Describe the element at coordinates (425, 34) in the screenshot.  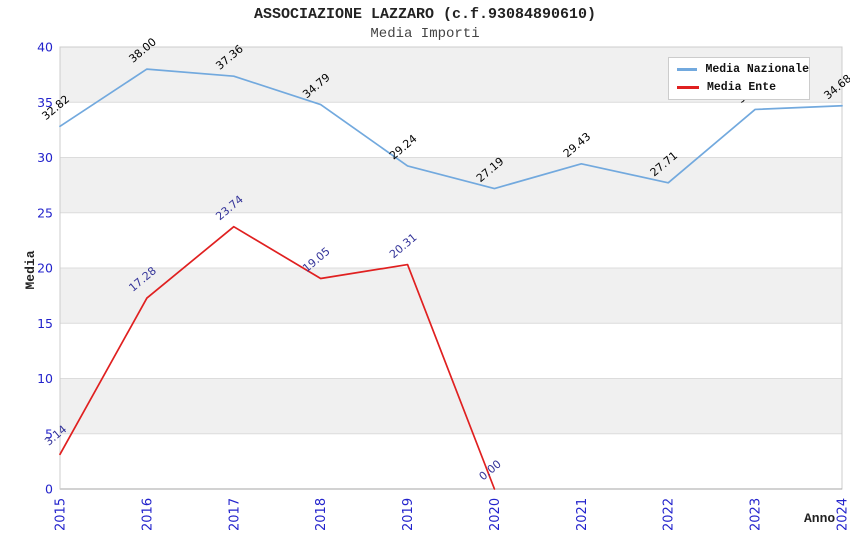
I see `chart-subtitle: Media Importi` at that location.